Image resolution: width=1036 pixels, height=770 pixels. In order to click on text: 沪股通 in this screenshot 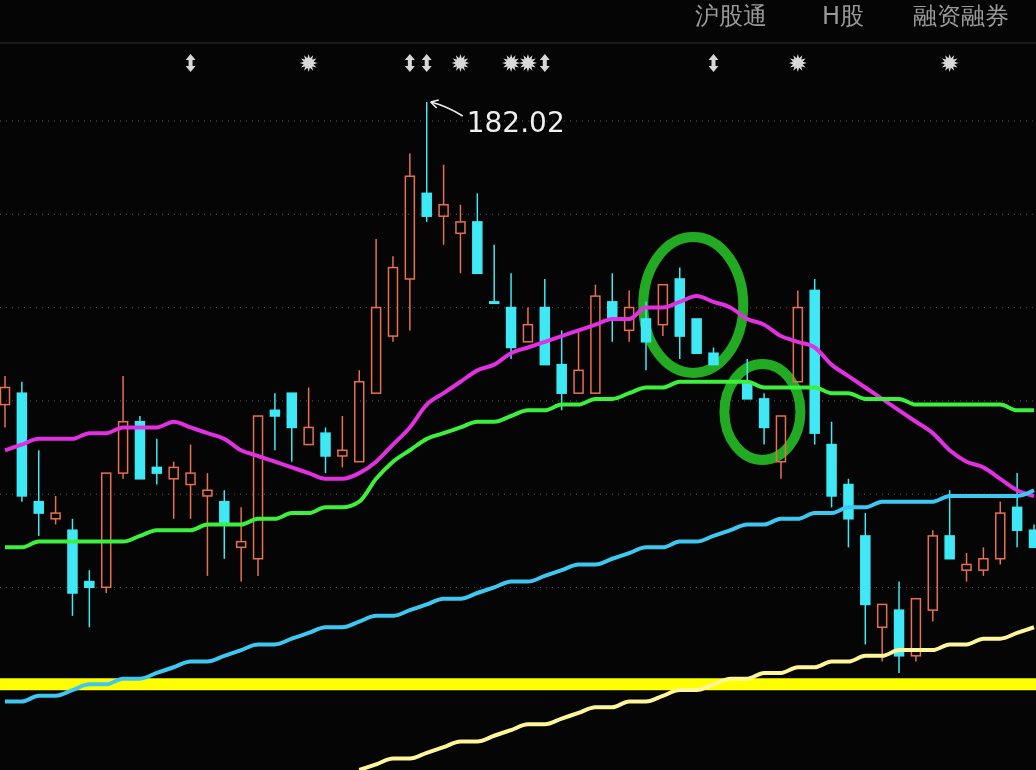, I will do `click(731, 16)`.